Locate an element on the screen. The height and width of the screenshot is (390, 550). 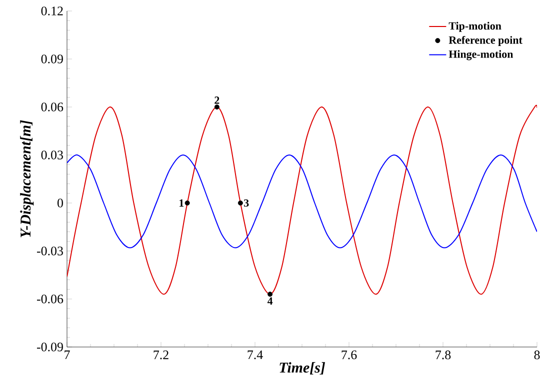
y-tick-label: 0.03 is located at coordinates (52, 155).